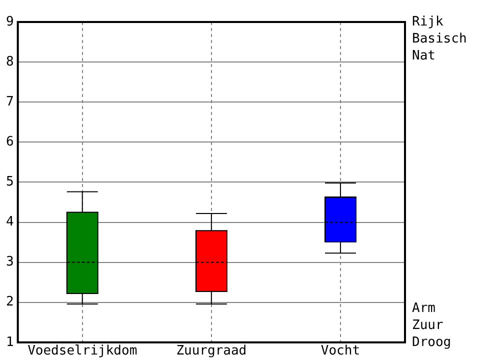  I want to click on text: Basisch, so click(439, 38).